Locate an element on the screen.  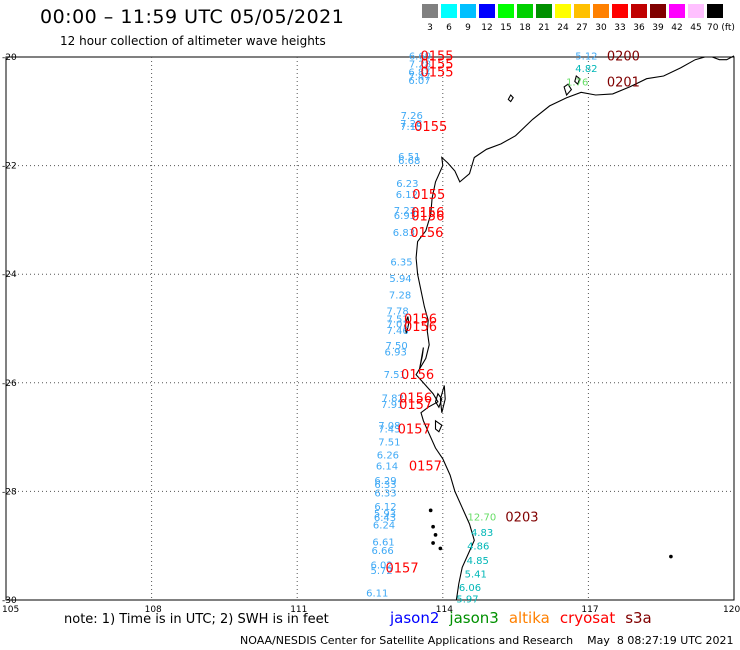
wave-height-label: 6.24 is located at coordinates (384, 526).